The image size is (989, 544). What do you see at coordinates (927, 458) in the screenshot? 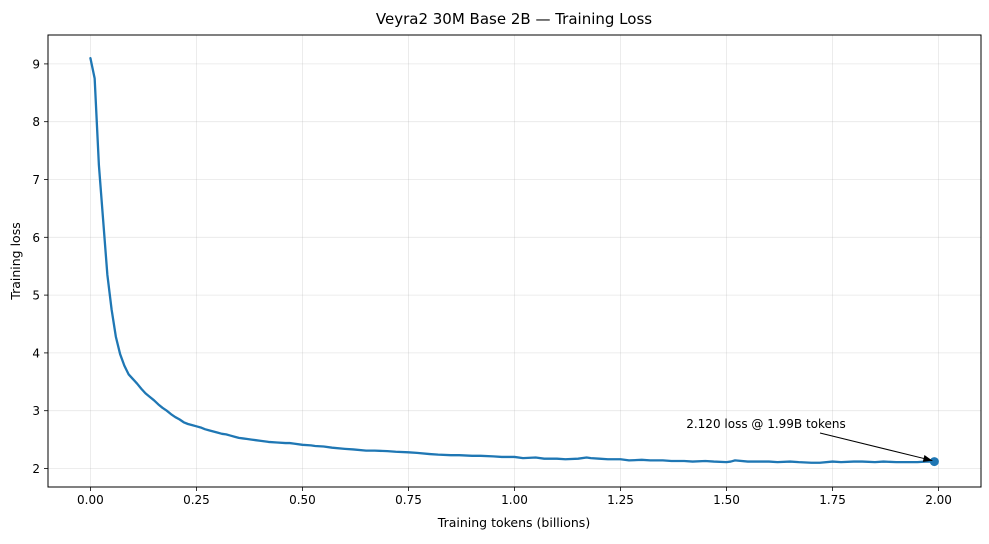
I see `annotation-arrow-head` at bounding box center [927, 458].